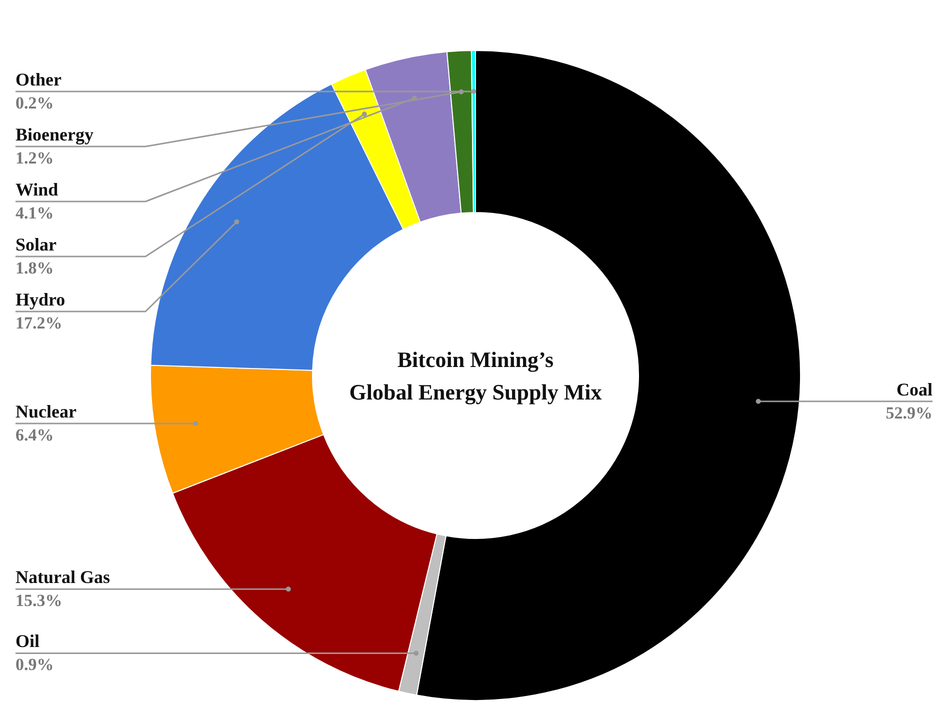 The image size is (937, 720). Describe the element at coordinates (39, 600) in the screenshot. I see `data-label: 15.3%` at that location.